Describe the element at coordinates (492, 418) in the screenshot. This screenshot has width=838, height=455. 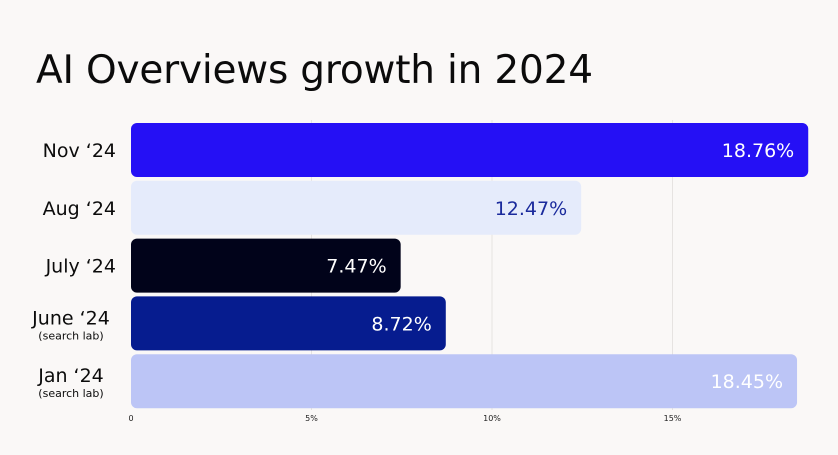
I see `x-tick-label: 10%` at that location.